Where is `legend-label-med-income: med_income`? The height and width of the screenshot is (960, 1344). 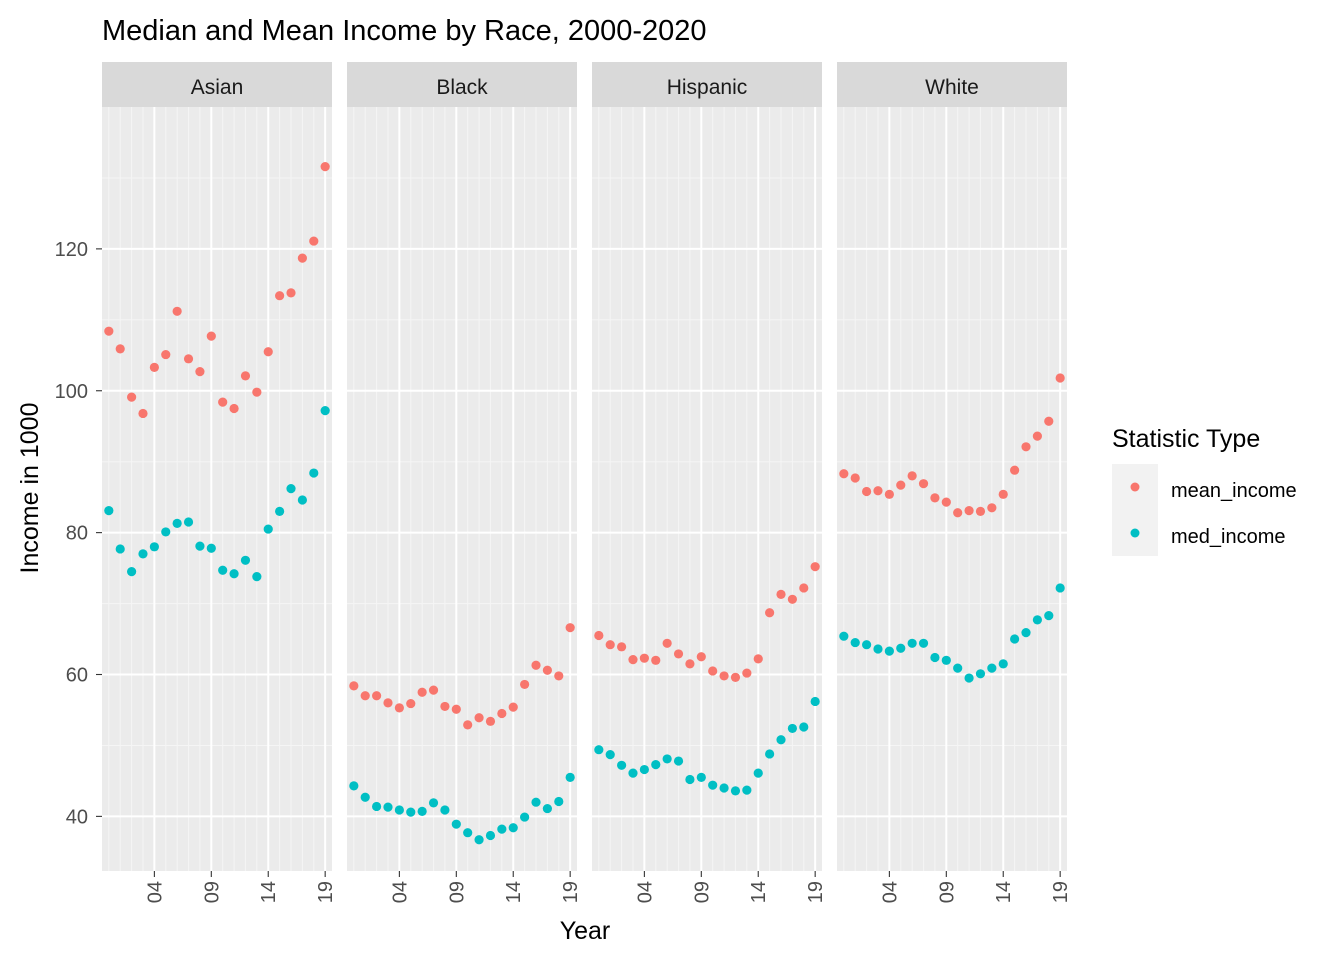
legend-label-med-income: med_income is located at coordinates (1228, 537).